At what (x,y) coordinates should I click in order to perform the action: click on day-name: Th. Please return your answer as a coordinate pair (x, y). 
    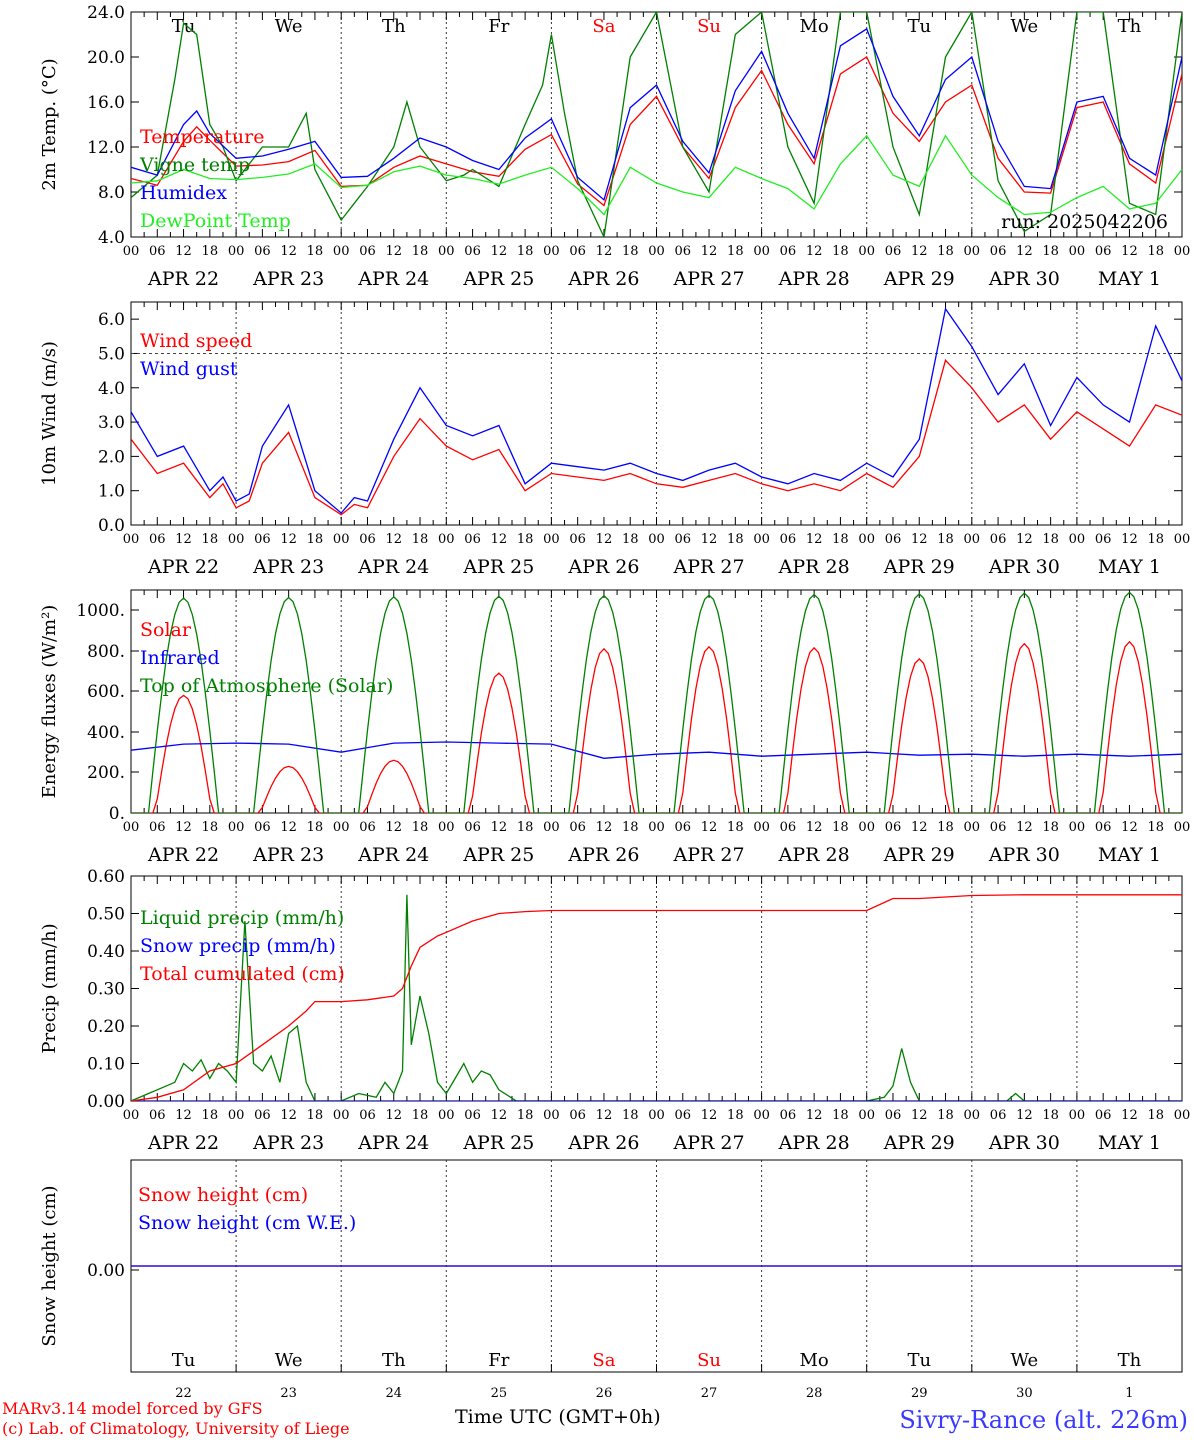
    Looking at the image, I should click on (1130, 1360).